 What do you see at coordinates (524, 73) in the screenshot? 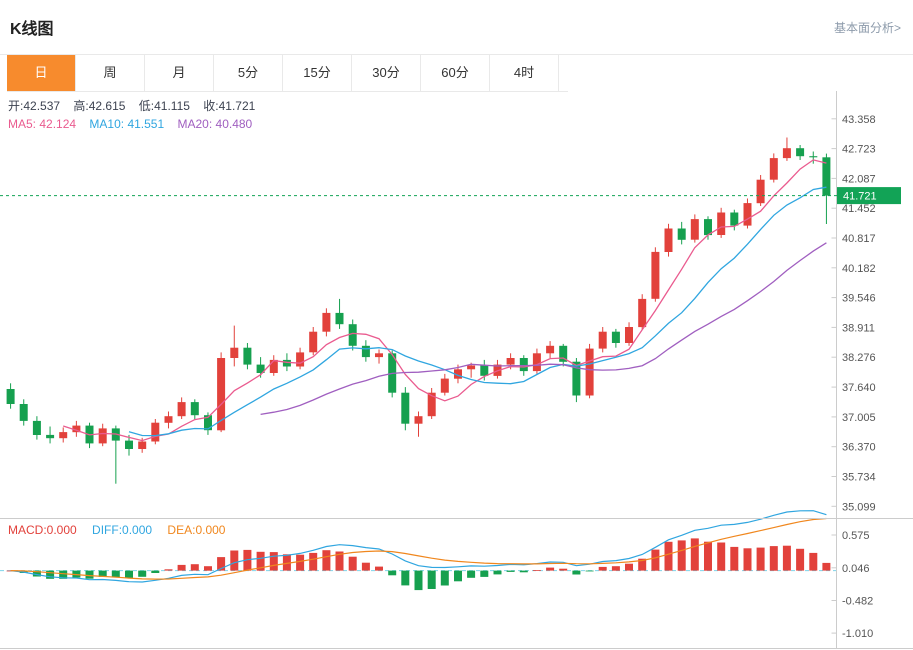
I see `tab-4hour: 4时` at bounding box center [524, 73].